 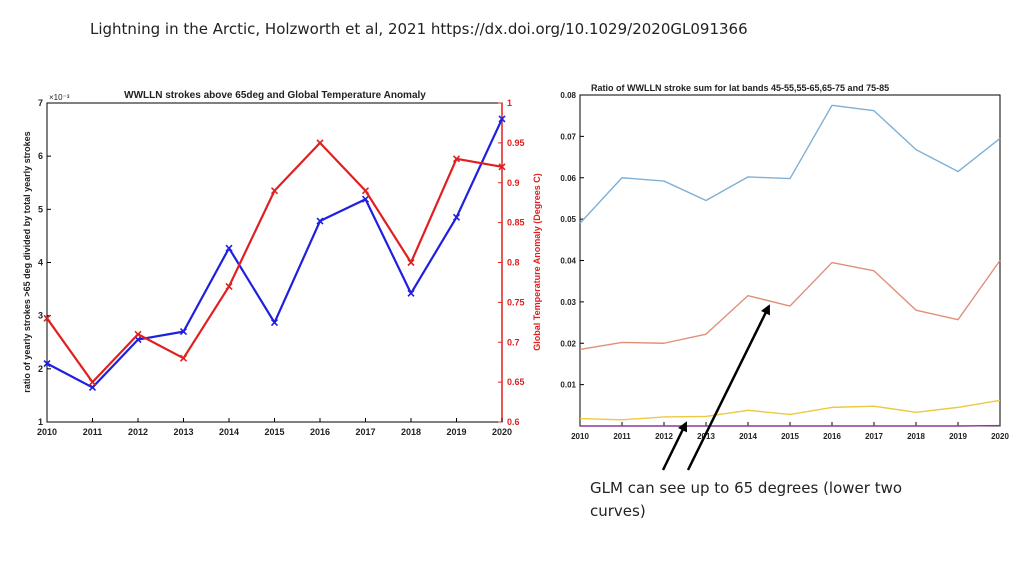 What do you see at coordinates (537, 262) in the screenshot?
I see `y-axis-label-right: Global Temperature Anomaly (Degrees C)` at bounding box center [537, 262].